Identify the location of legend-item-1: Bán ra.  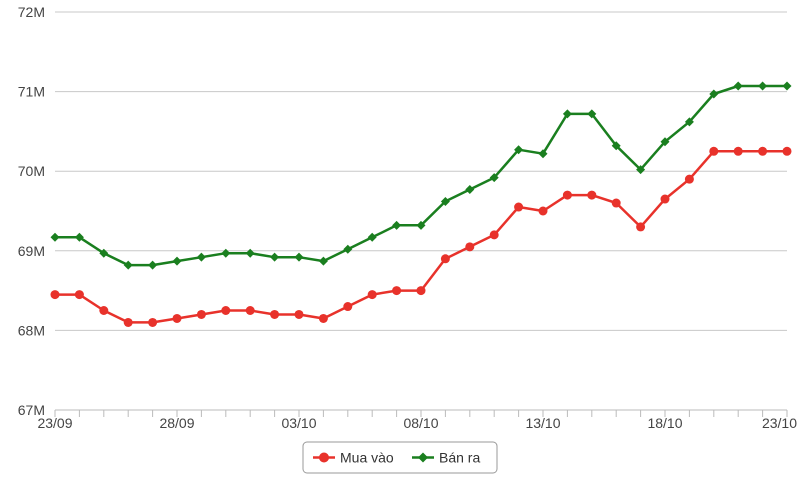
(446, 458).